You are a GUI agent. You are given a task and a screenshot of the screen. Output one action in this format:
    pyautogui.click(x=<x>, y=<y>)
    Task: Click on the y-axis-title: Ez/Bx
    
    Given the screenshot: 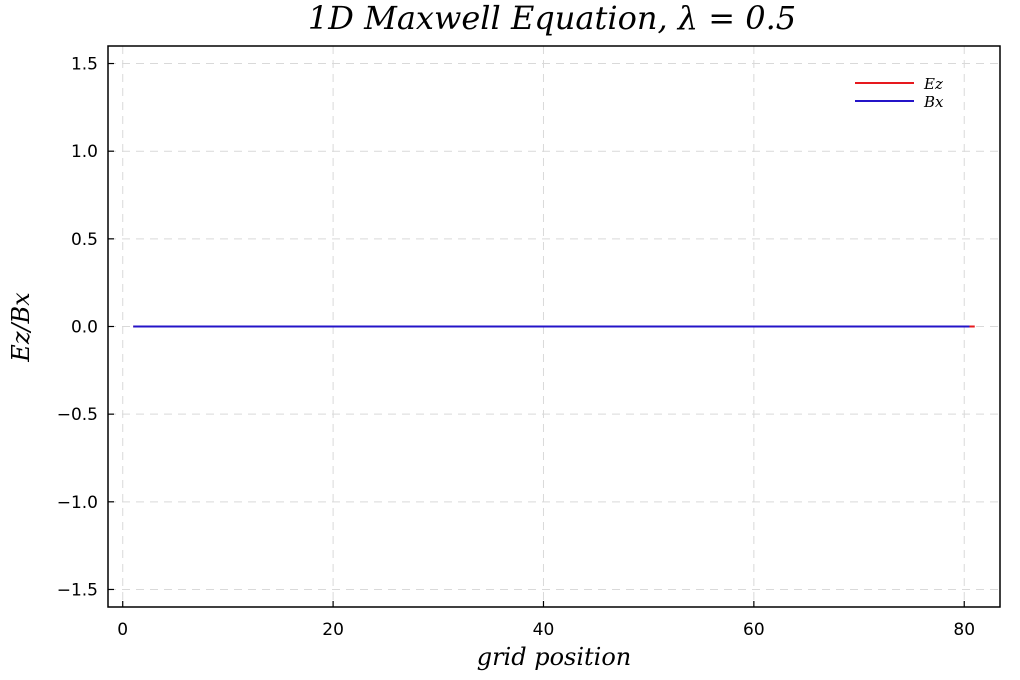 What is the action you would take?
    pyautogui.click(x=21, y=327)
    